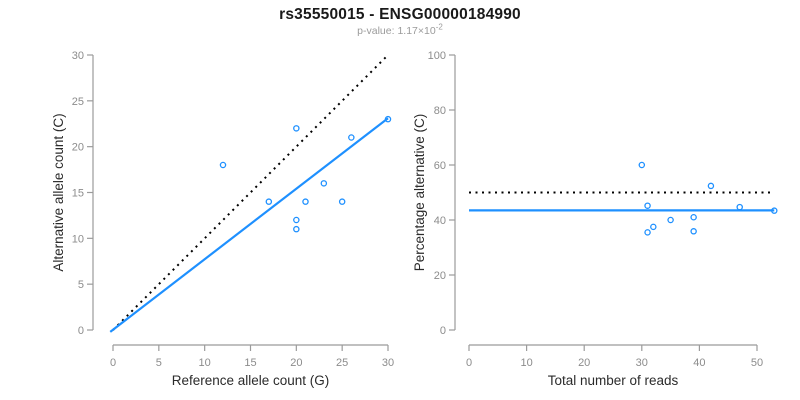  What do you see at coordinates (342, 363) in the screenshot?
I see `x-tick-label: 25` at bounding box center [342, 363].